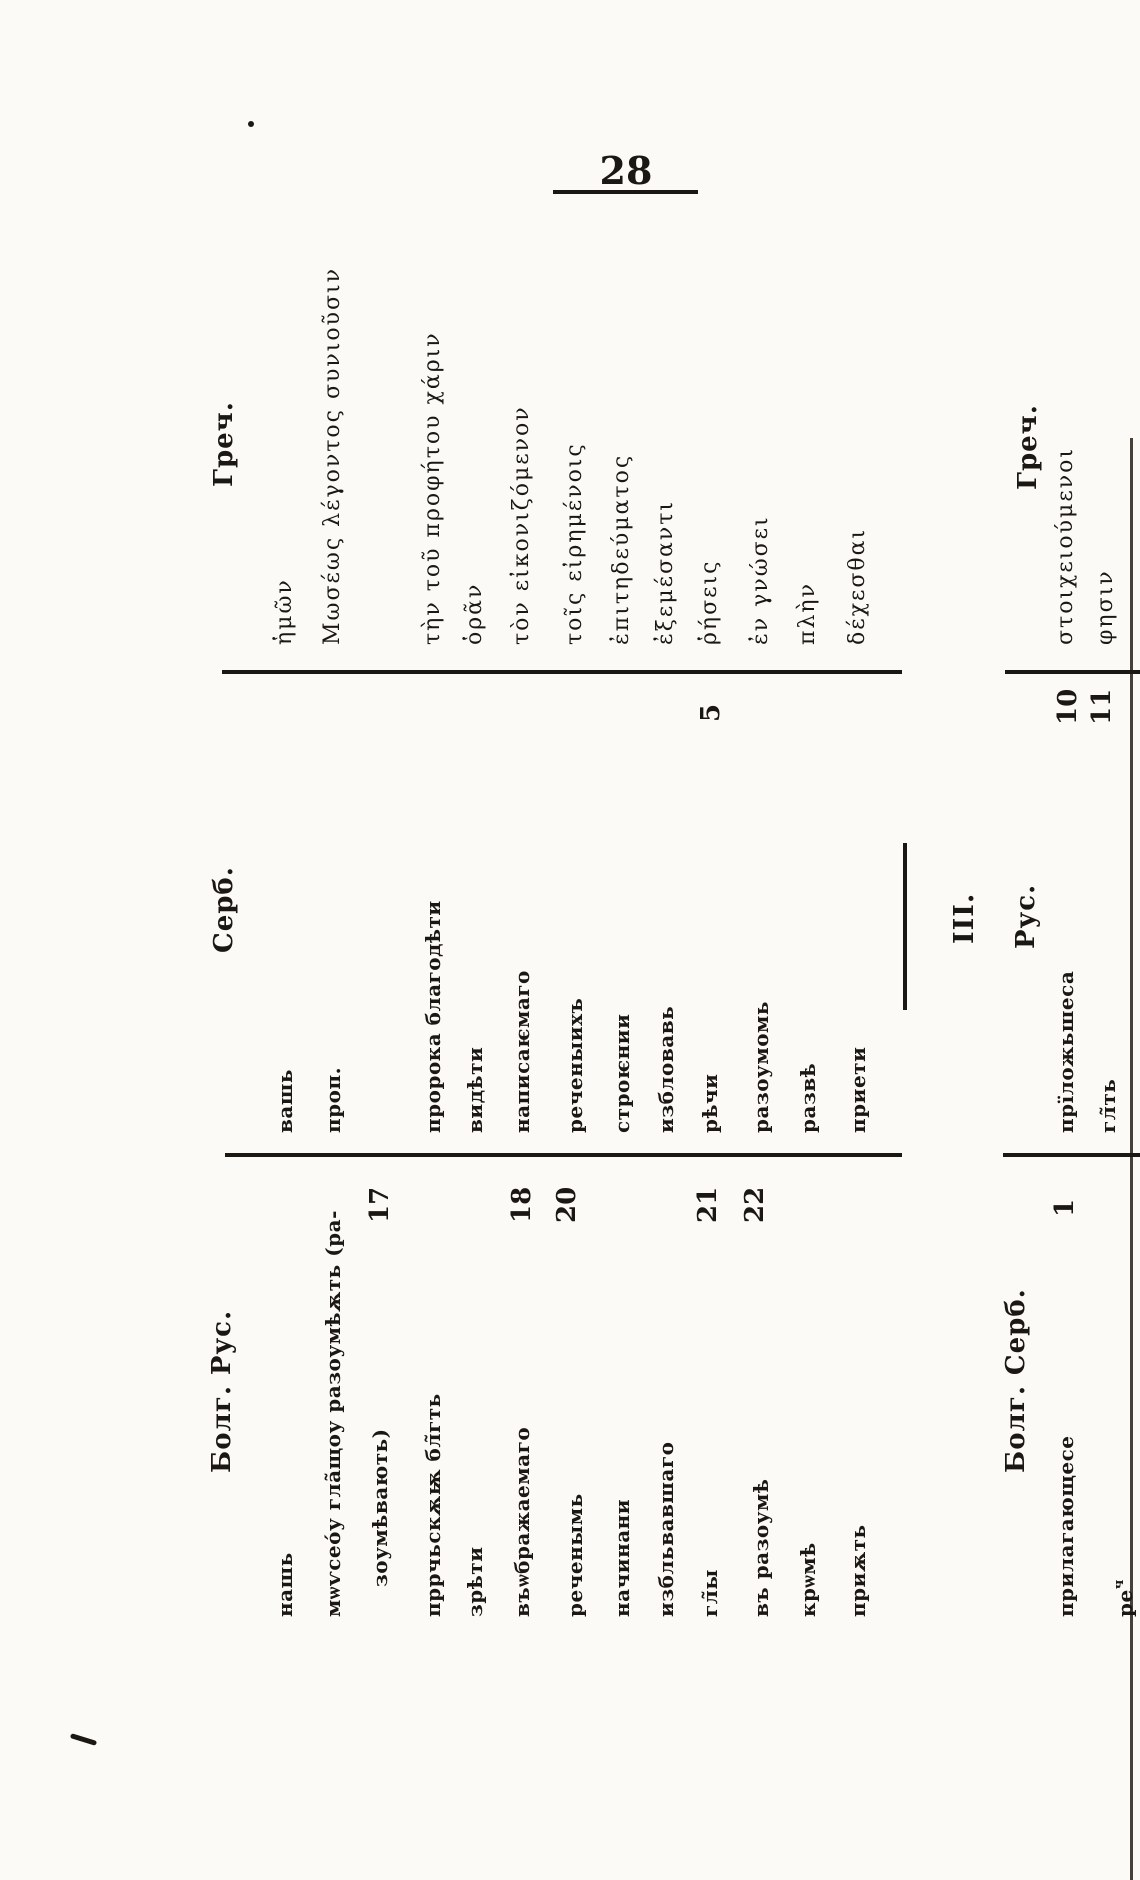 This screenshot has width=1140, height=1880. What do you see at coordinates (666, 1069) in the screenshot?
I see `t1-sr-word: избловавь` at bounding box center [666, 1069].